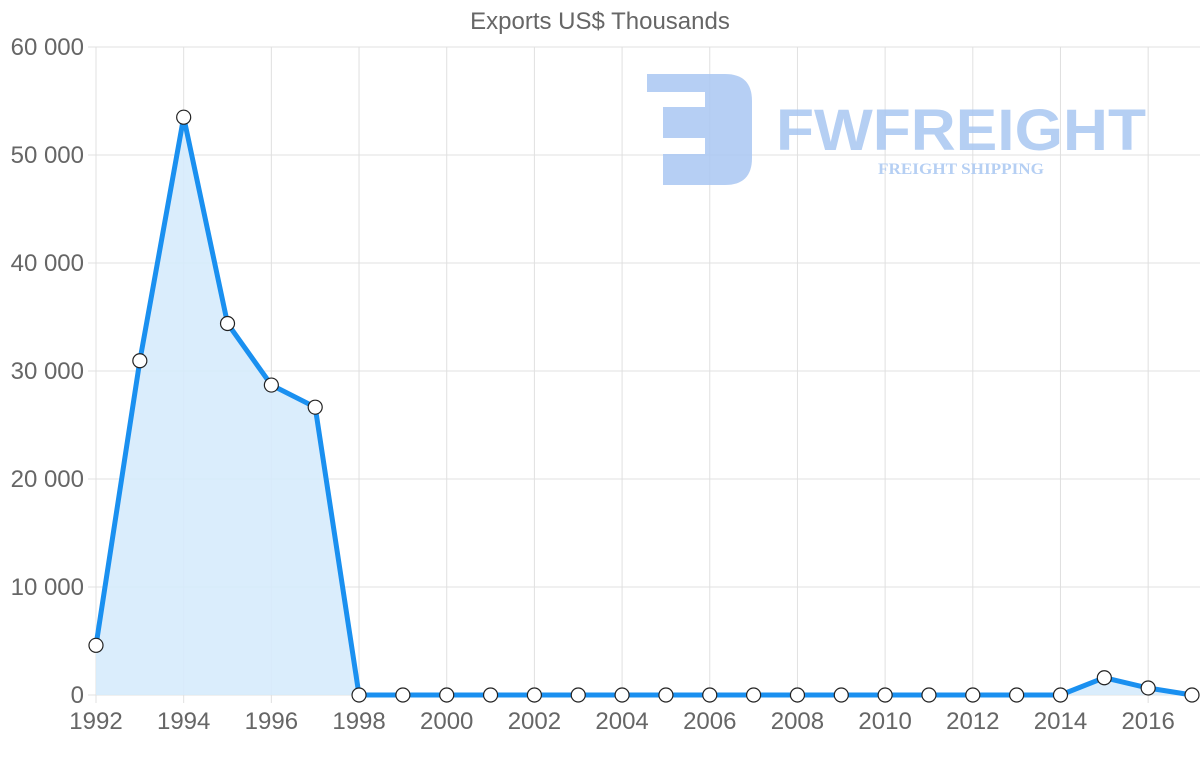 The width and height of the screenshot is (1200, 763). I want to click on x-tick-label: 2016, so click(1147, 721).